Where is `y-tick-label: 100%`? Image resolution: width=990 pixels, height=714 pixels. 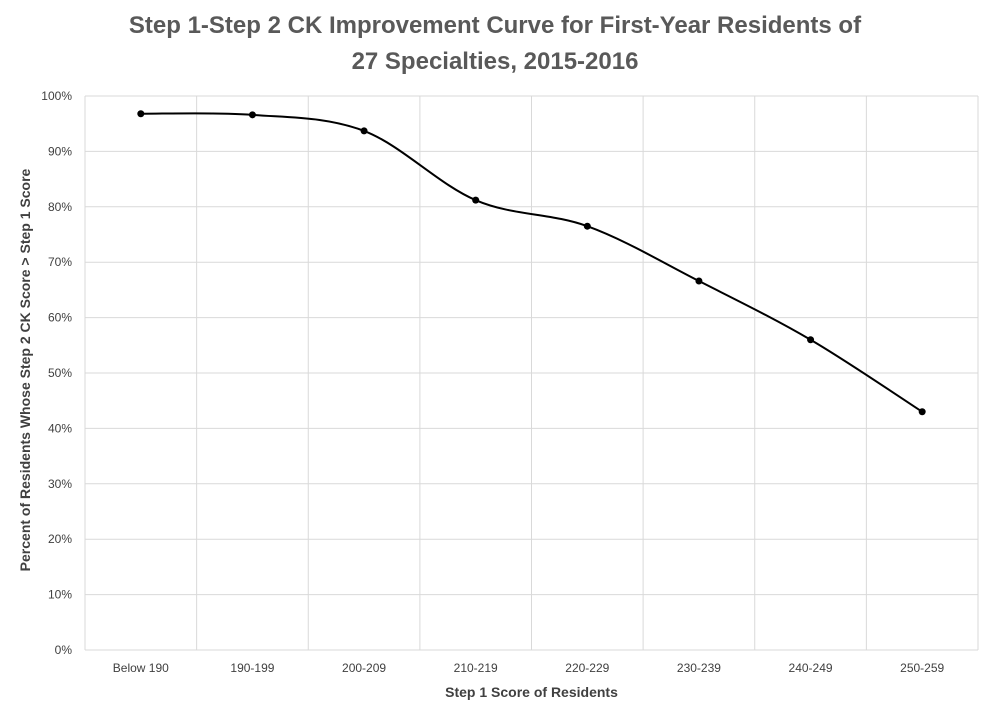
y-tick-label: 100% is located at coordinates (56, 96).